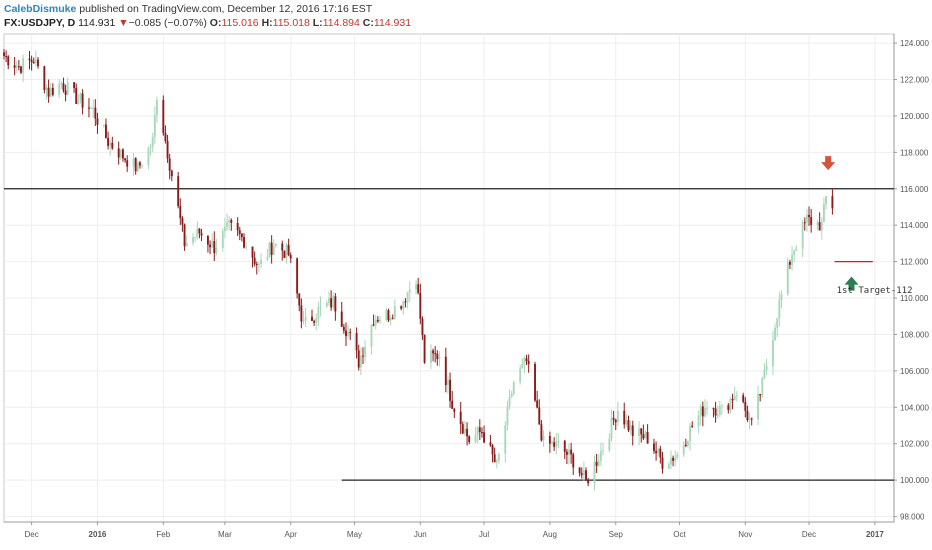 Image resolution: width=932 pixels, height=550 pixels. I want to click on y-tick-label: 118.000, so click(914, 152).